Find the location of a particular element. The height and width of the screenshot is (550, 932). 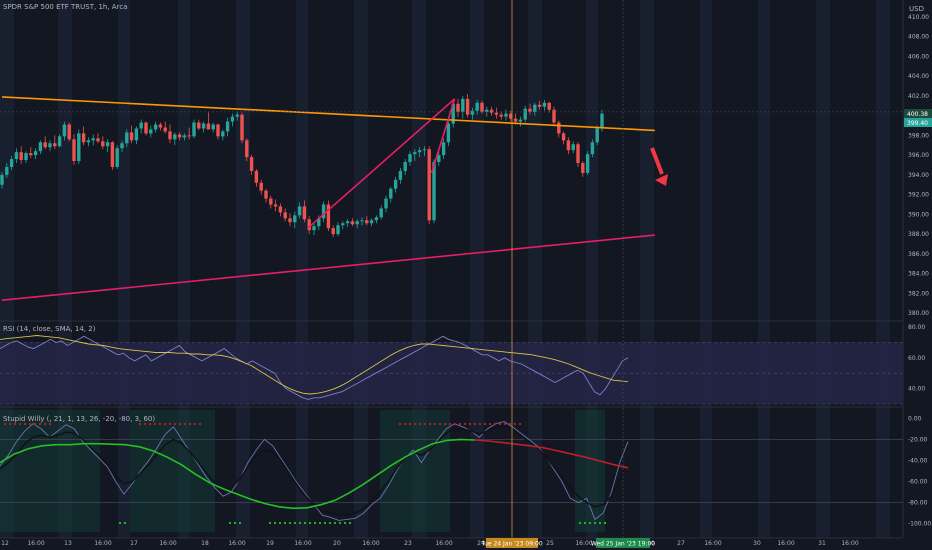

price-tag is located at coordinates (918, 113).